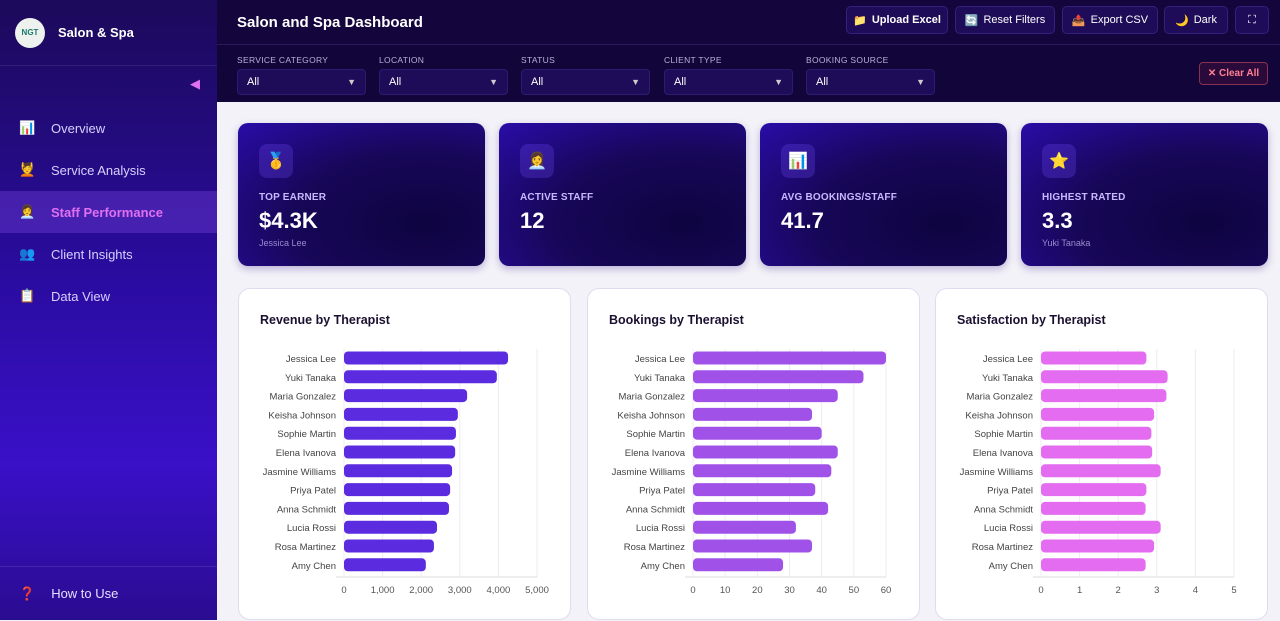 This screenshot has width=1280, height=621. What do you see at coordinates (821, 590) in the screenshot?
I see `x-tick-label: 40` at bounding box center [821, 590].